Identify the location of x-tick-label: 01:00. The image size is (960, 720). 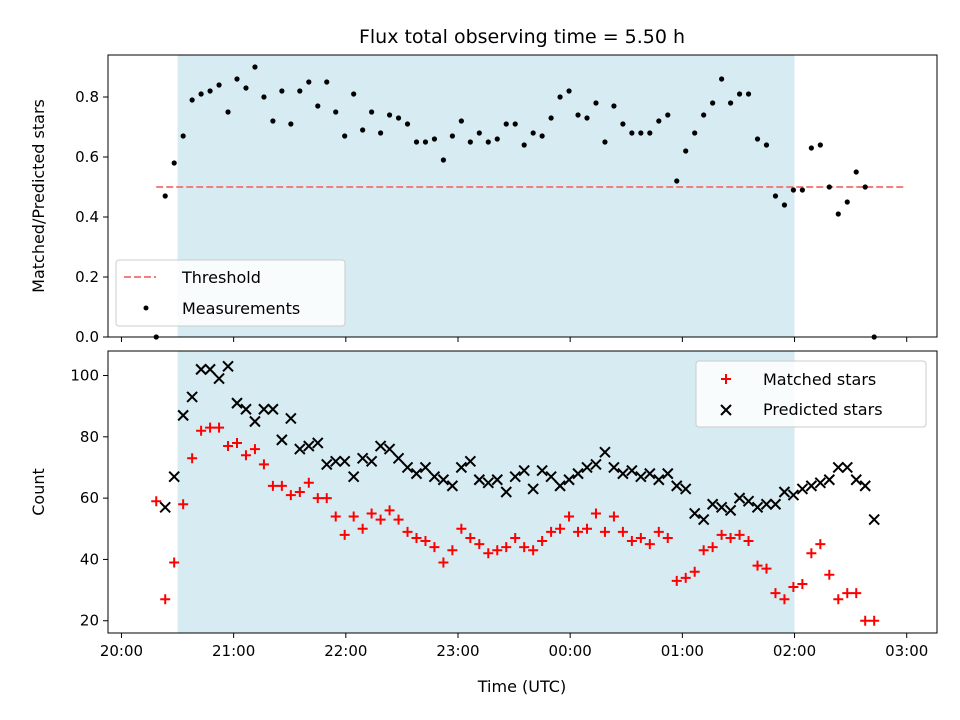
(682, 651).